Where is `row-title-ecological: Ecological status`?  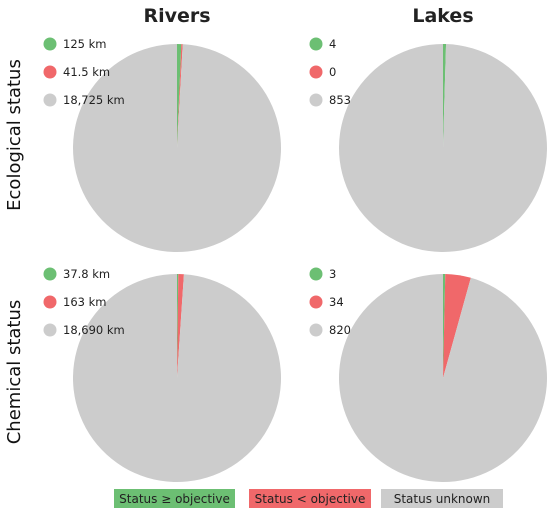 row-title-ecological: Ecological status is located at coordinates (14, 135).